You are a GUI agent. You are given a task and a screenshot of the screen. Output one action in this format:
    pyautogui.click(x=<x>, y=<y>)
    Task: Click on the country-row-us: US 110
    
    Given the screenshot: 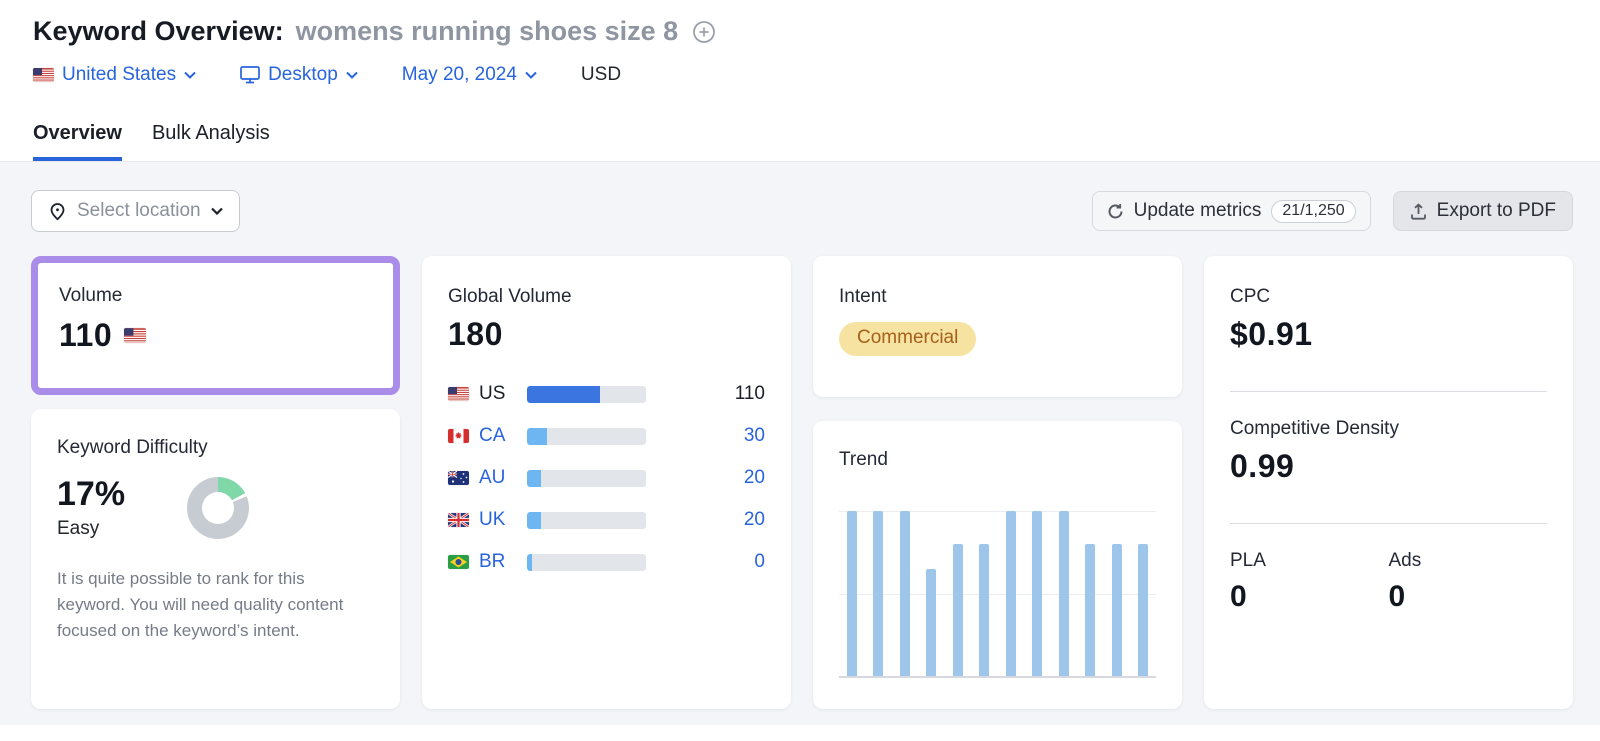 What is the action you would take?
    pyautogui.click(x=606, y=394)
    